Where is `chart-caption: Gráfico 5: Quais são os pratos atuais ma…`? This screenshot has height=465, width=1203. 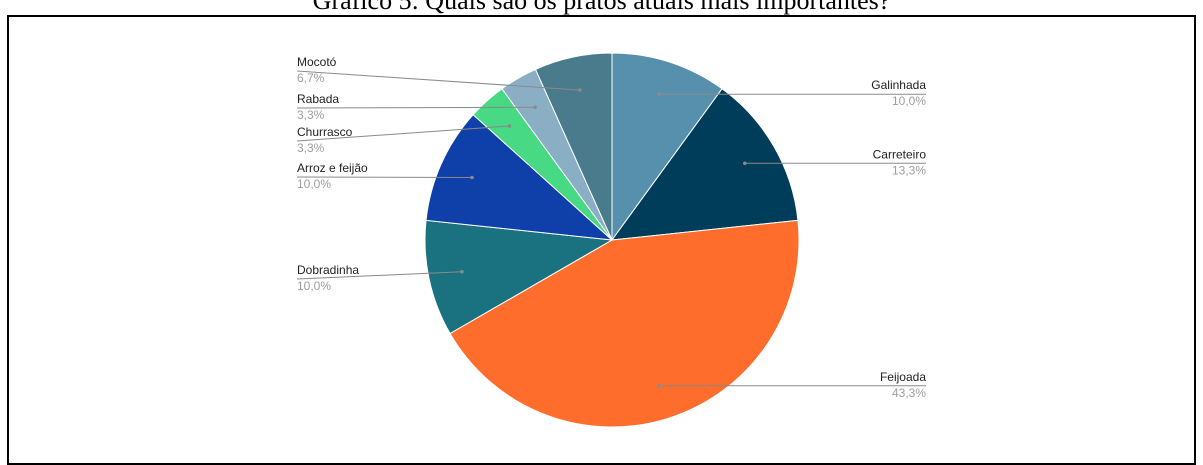 chart-caption: Gráfico 5: Quais são os pratos atuais ma… is located at coordinates (601, 7).